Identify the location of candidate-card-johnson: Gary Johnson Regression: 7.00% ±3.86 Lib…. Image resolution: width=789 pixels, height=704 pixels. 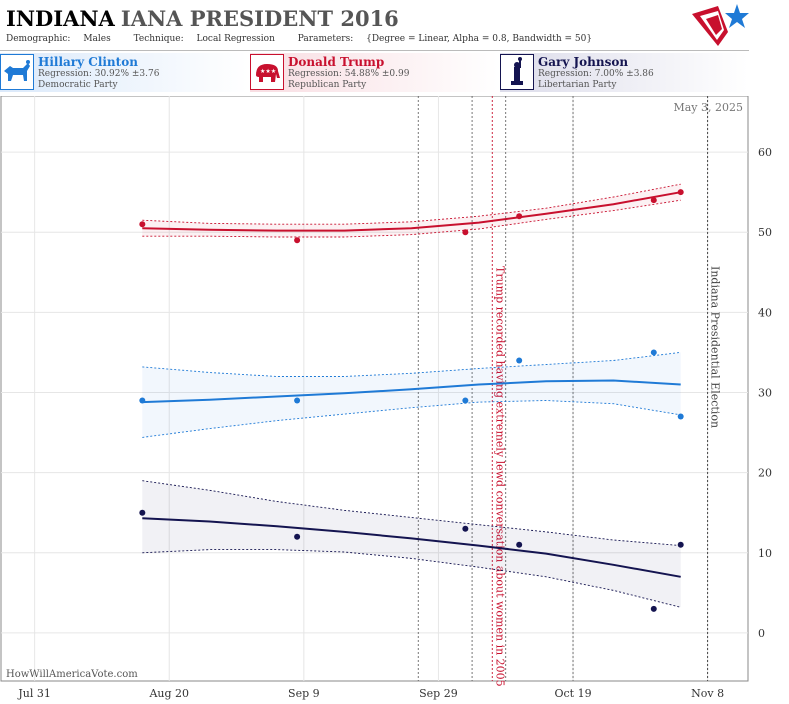
(624, 72).